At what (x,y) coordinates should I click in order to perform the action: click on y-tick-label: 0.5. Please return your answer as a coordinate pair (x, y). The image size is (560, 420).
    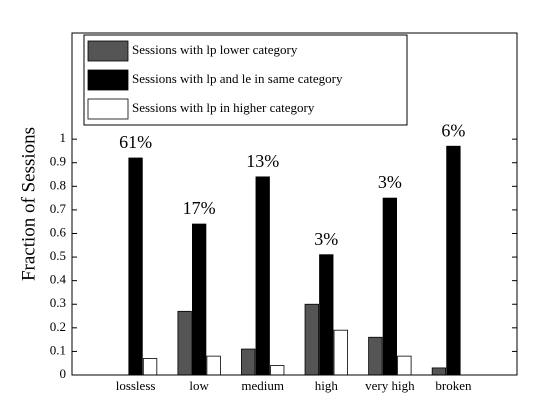
    Looking at the image, I should click on (58, 255).